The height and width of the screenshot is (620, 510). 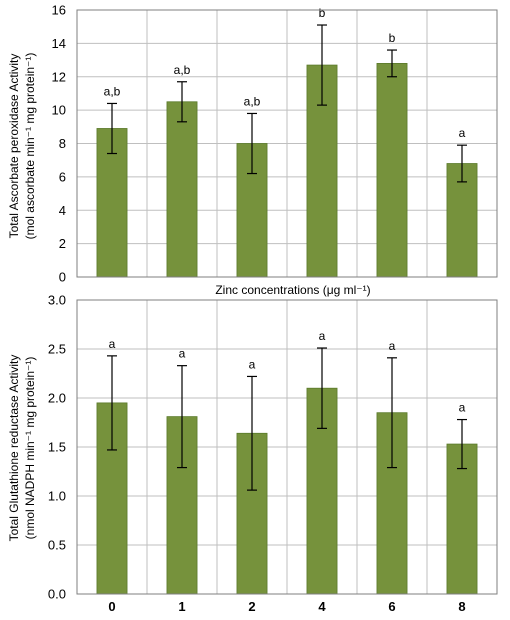 What do you see at coordinates (62, 176) in the screenshot?
I see `top-y-tick-label: 6` at bounding box center [62, 176].